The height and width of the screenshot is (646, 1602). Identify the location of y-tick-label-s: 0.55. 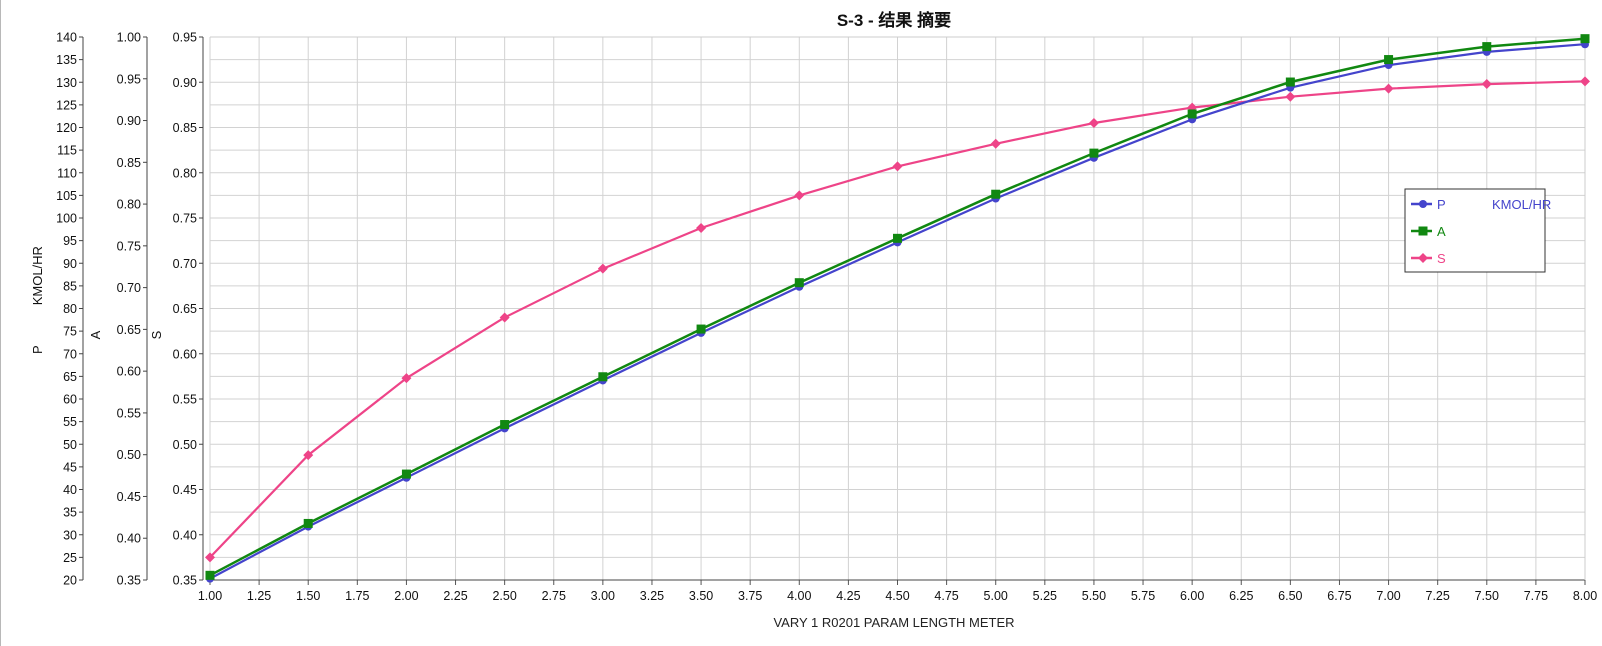
(185, 400).